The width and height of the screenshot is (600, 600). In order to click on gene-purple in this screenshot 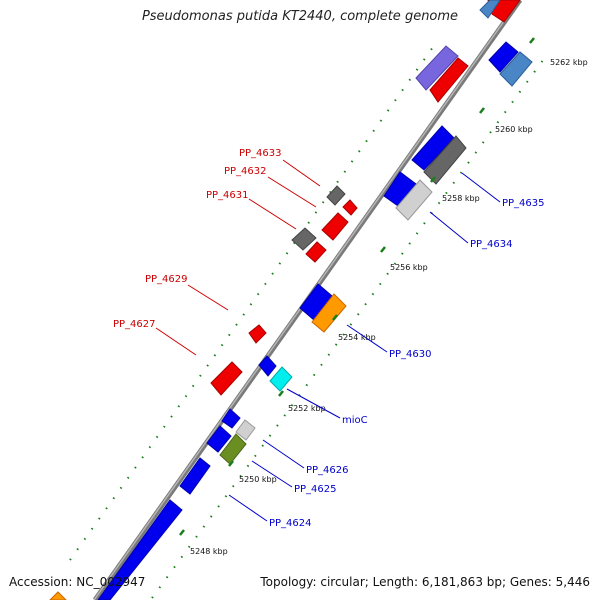, I will do `click(437, 68)`.